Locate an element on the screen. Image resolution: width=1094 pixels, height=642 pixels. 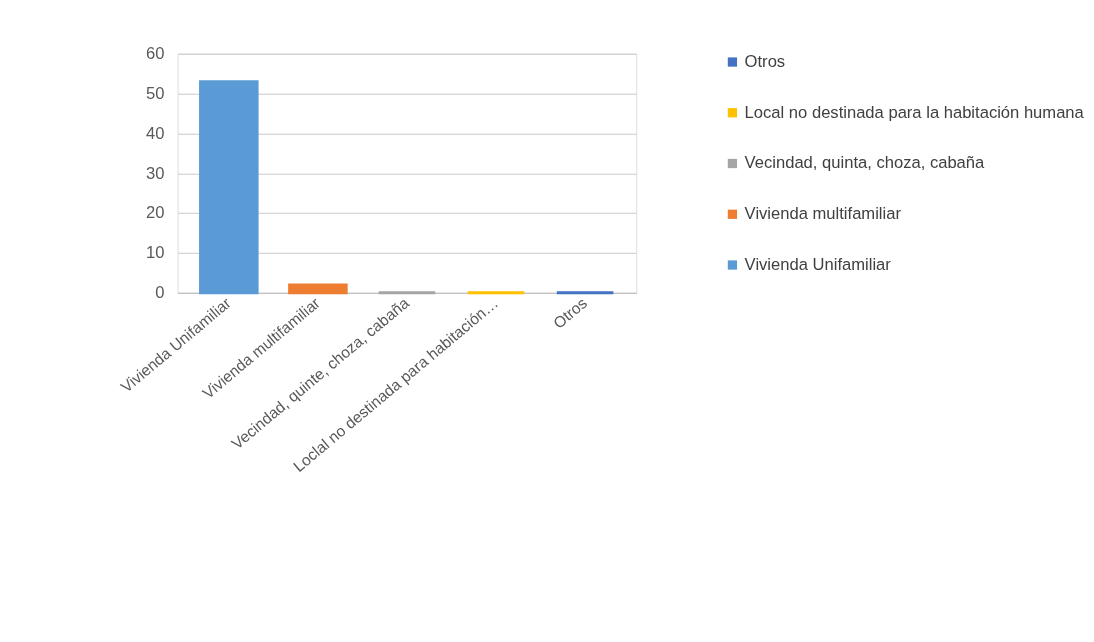
y-tick-label: 10 is located at coordinates (155, 253).